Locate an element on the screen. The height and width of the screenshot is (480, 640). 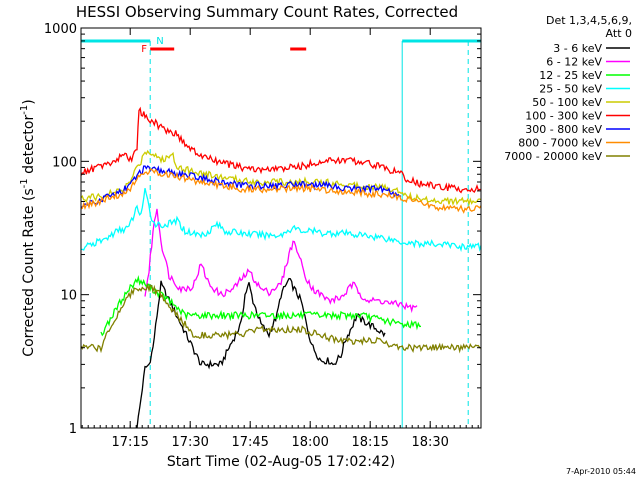
legend-label-5: 100 - 300 keV is located at coordinates (563, 116).